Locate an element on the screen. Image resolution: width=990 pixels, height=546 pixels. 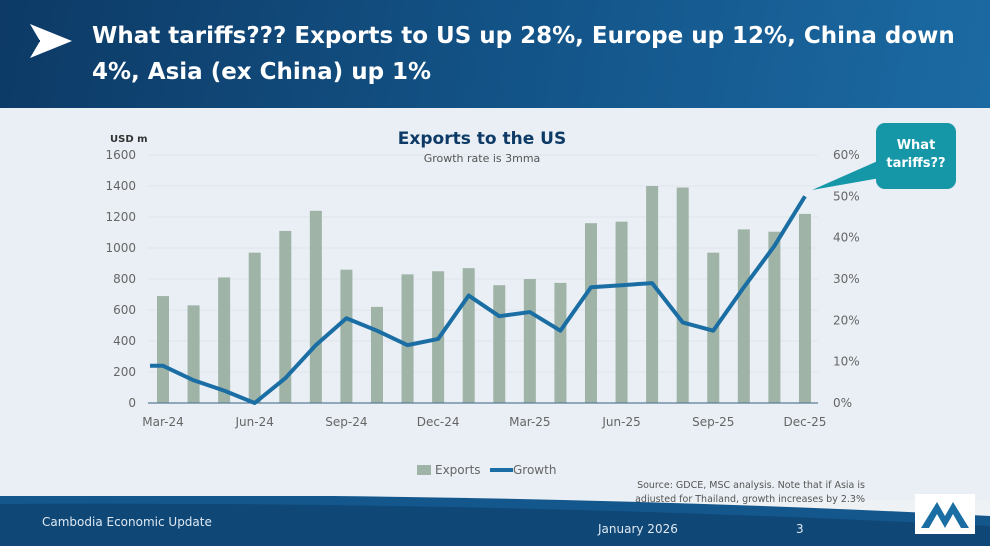
y-axis-label: USD m is located at coordinates (129, 139).